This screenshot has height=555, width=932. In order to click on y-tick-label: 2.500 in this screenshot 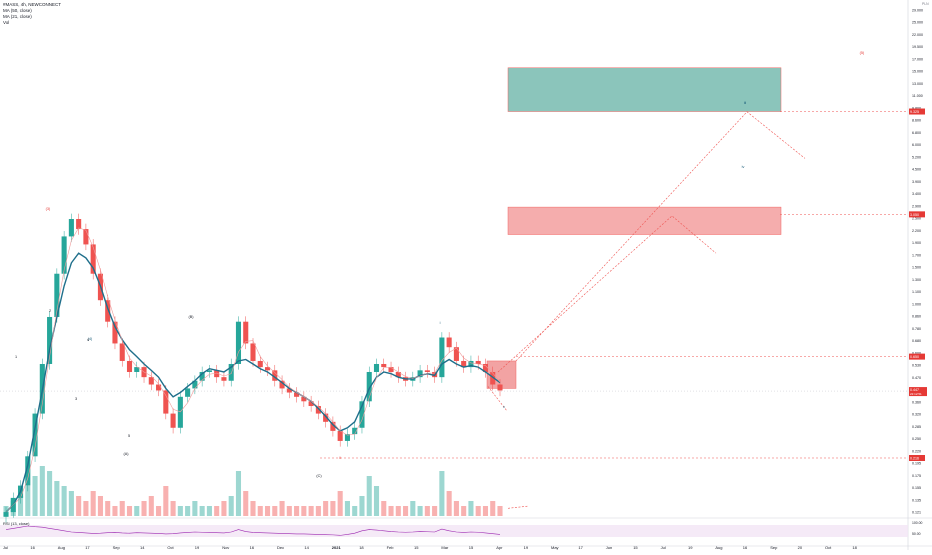, I will do `click(916, 219)`.